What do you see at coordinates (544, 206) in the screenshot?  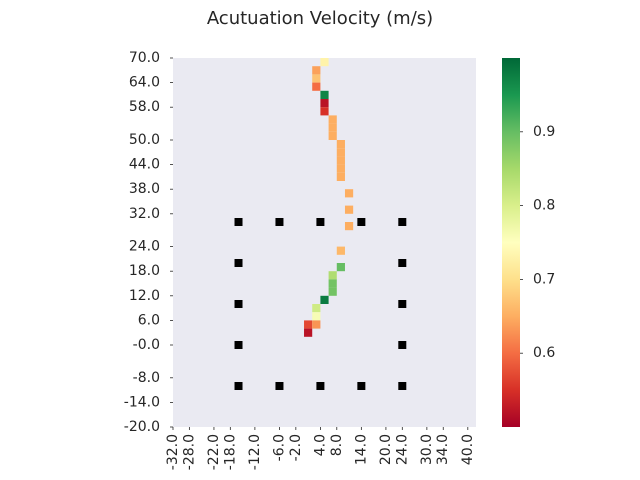 I see `colorbar-tick-label: 0.8` at bounding box center [544, 206].